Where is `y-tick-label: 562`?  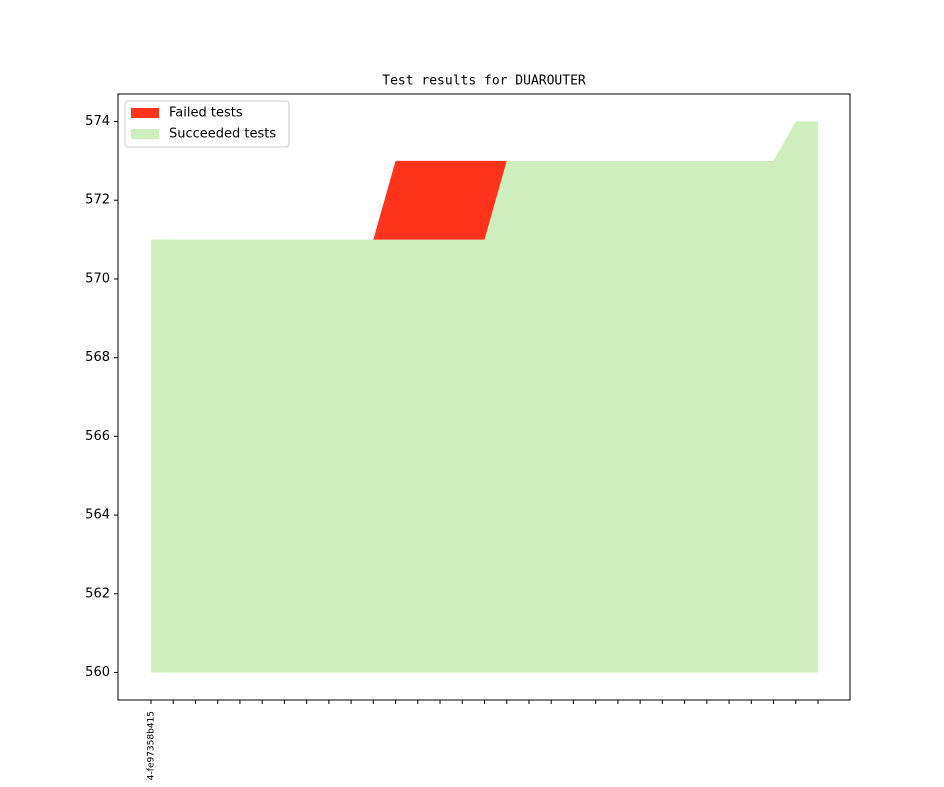
y-tick-label: 562 is located at coordinates (97, 593).